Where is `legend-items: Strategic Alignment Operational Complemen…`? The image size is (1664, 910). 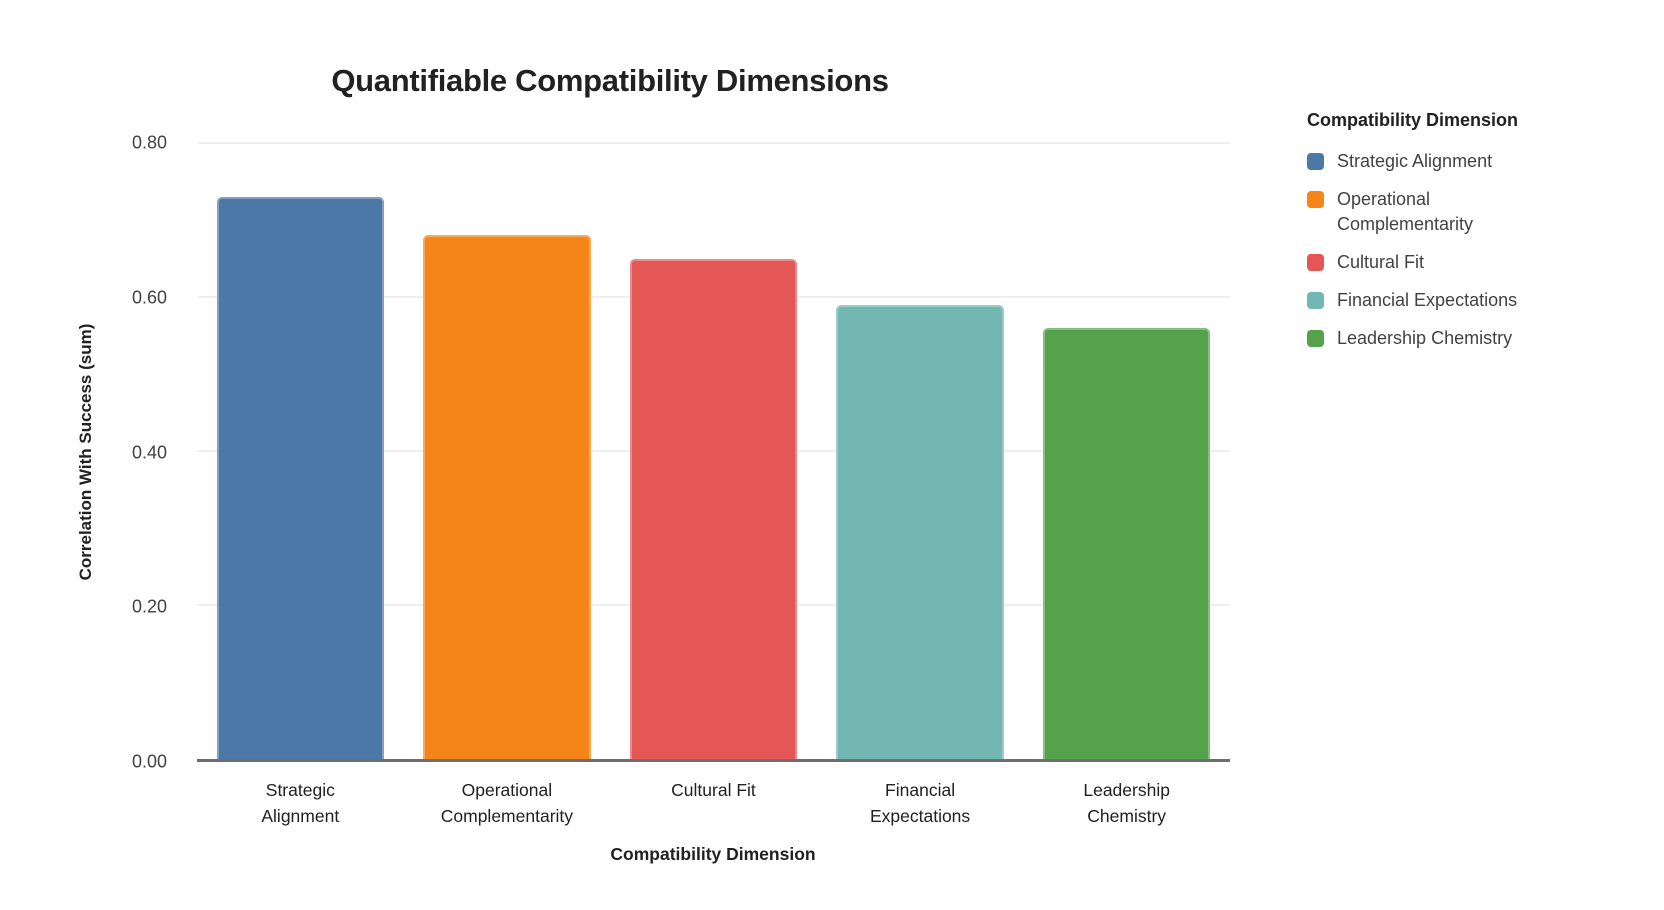
legend-items: Strategic Alignment Operational Complemen… is located at coordinates (1422, 250).